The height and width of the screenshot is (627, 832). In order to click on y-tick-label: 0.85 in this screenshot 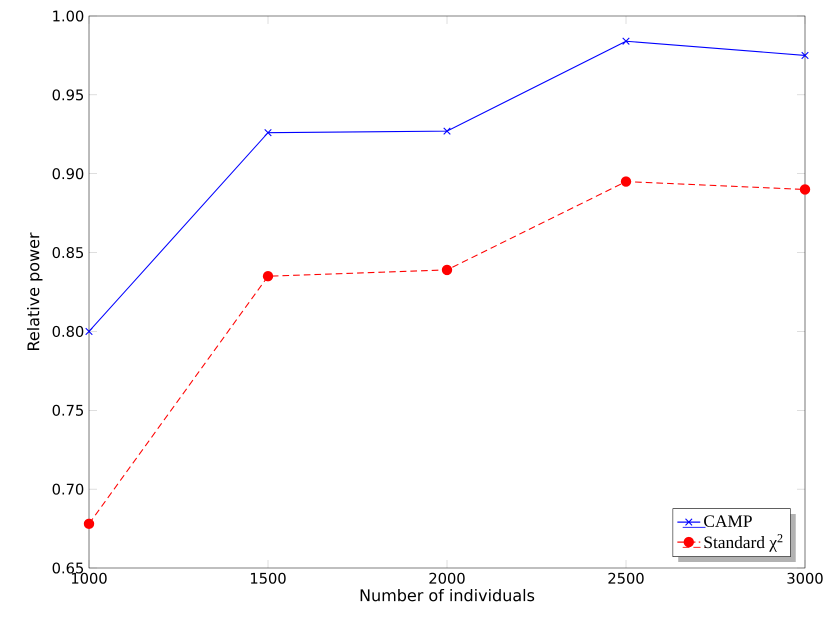, I will do `click(68, 252)`.